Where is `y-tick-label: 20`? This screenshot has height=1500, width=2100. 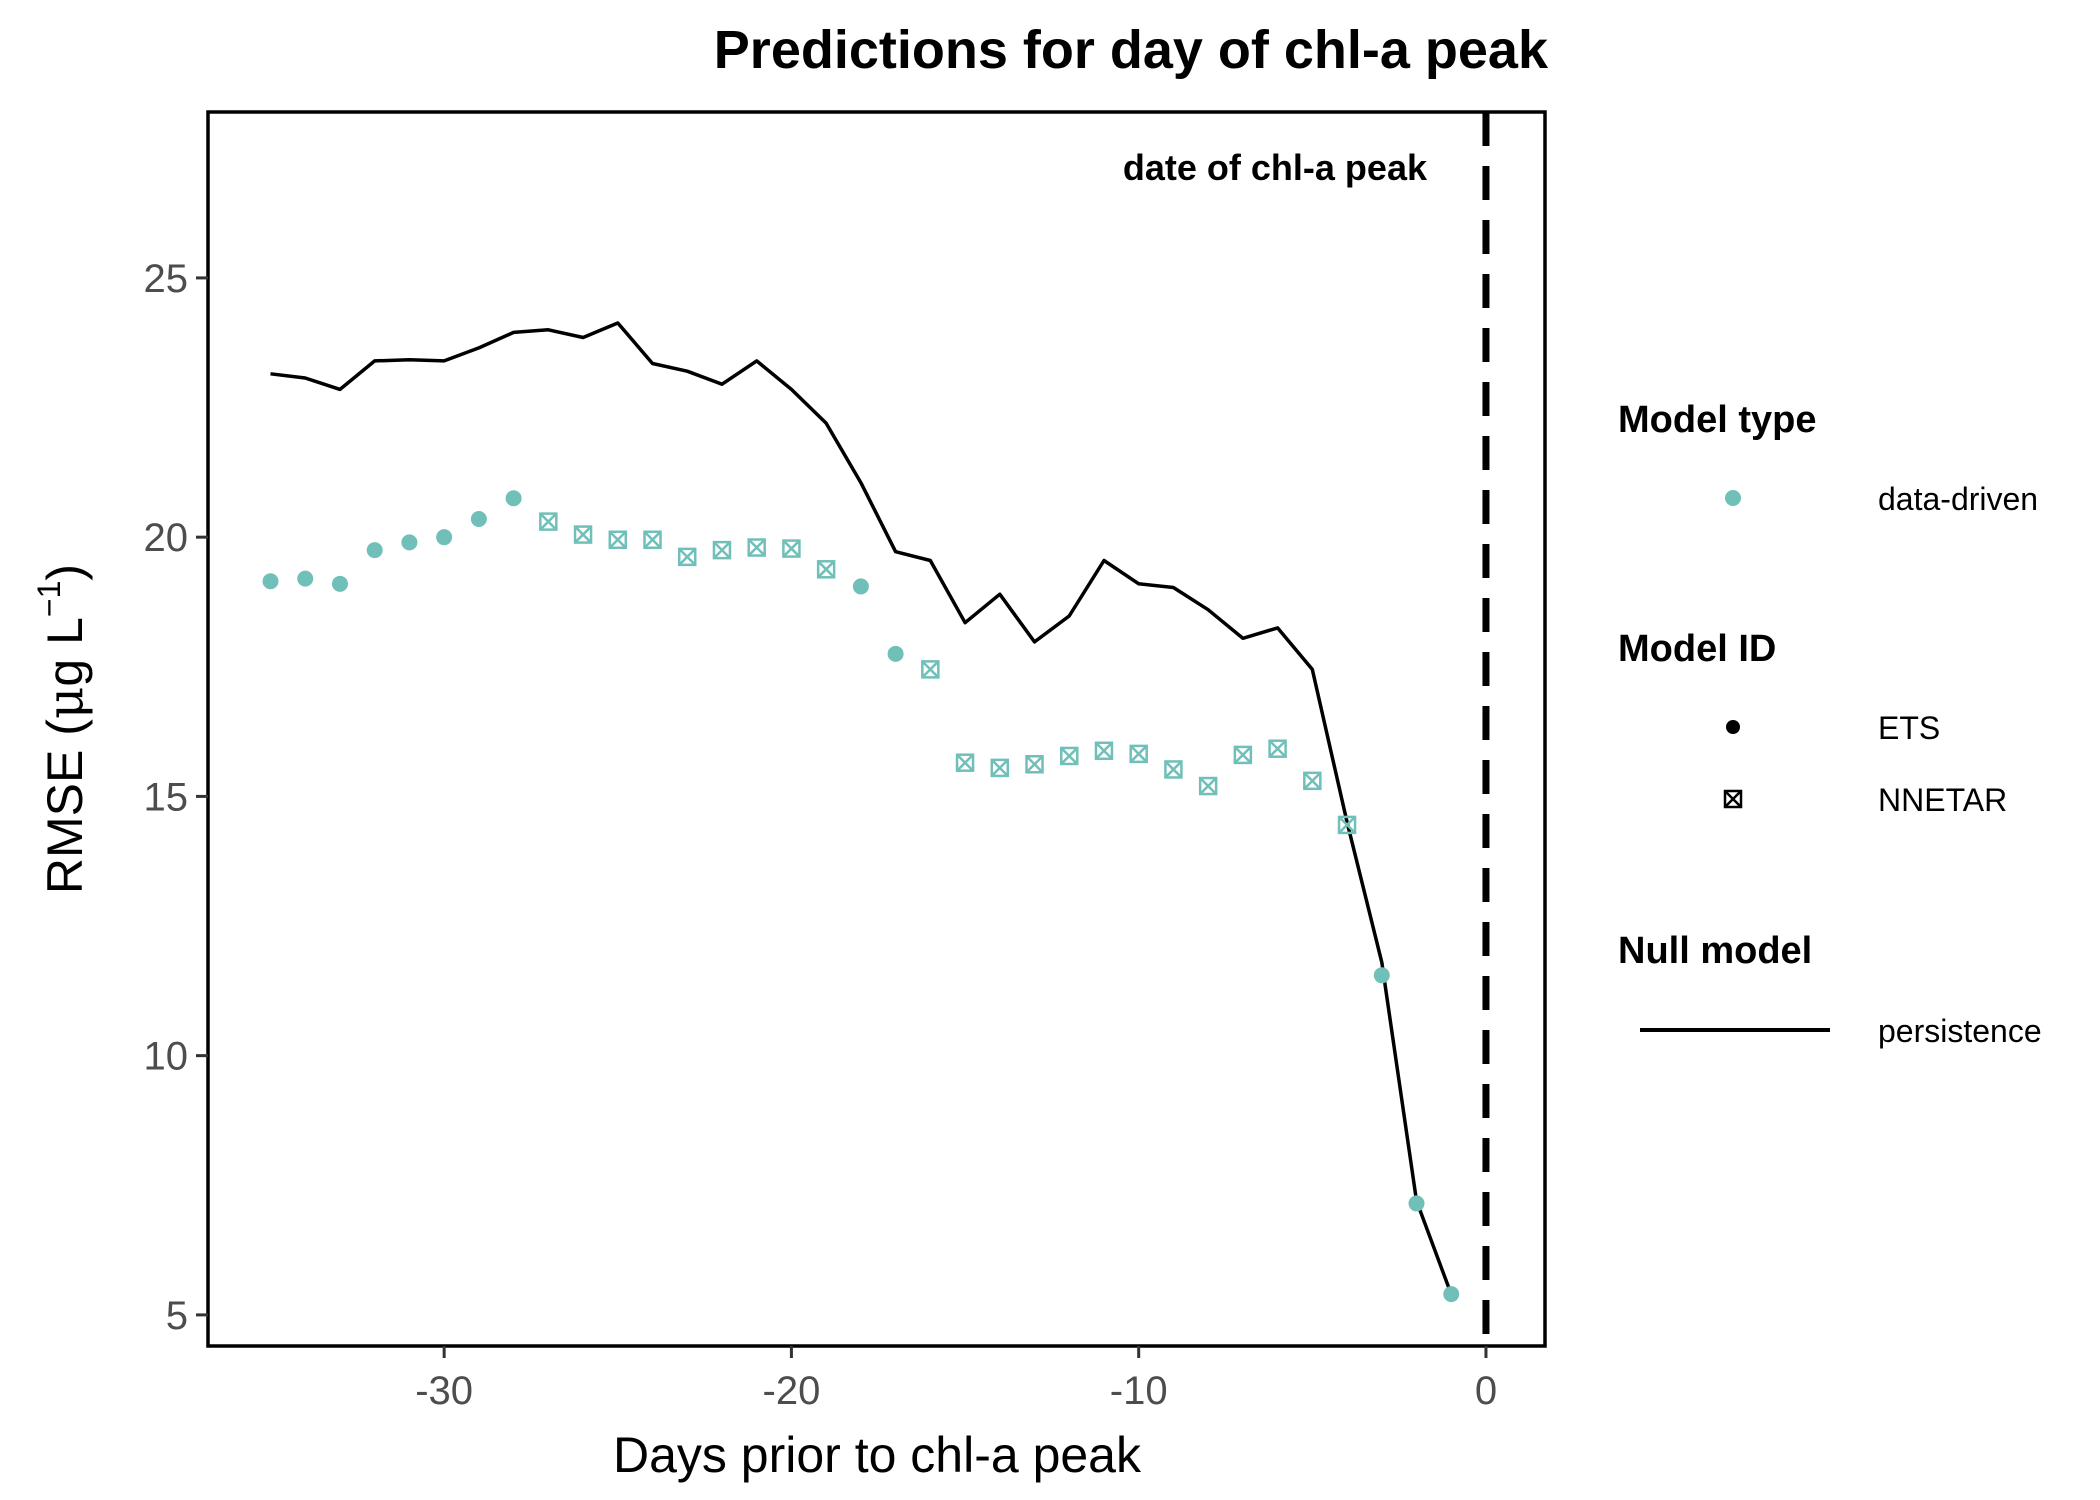 y-tick-label: 20 is located at coordinates (166, 538).